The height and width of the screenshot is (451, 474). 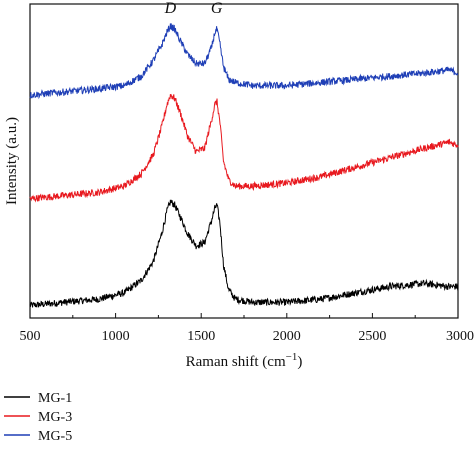 I want to click on legend-label-mg-3: MG-3, so click(x=55, y=417).